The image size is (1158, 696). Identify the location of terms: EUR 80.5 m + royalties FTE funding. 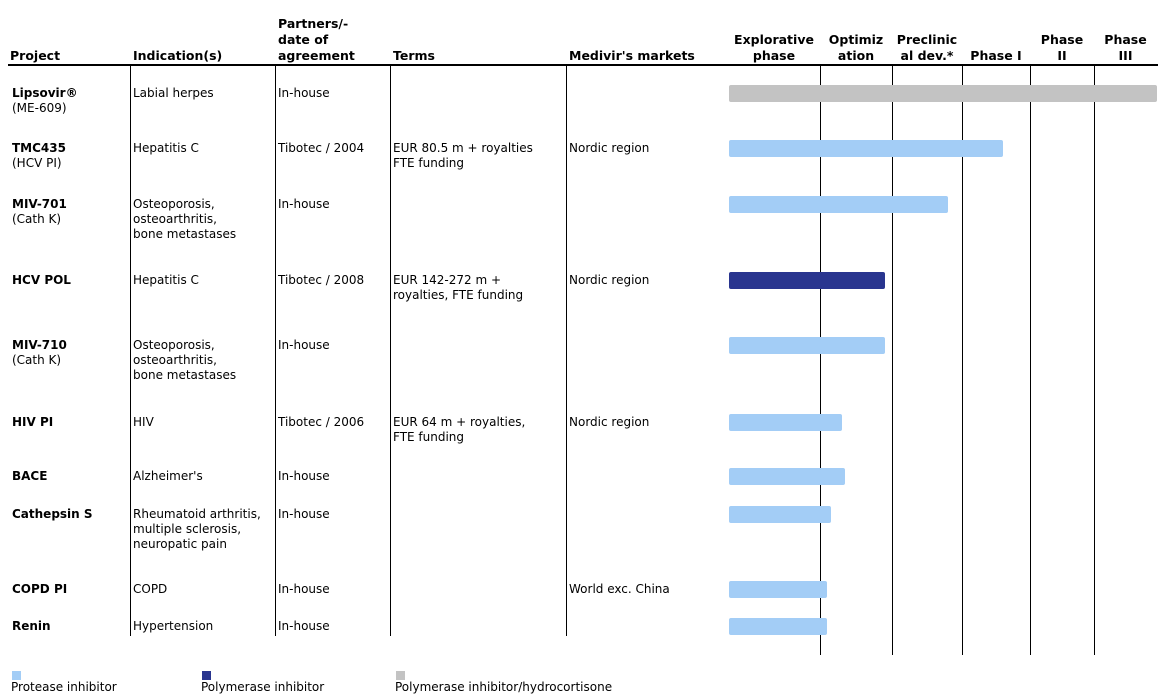
(463, 155).